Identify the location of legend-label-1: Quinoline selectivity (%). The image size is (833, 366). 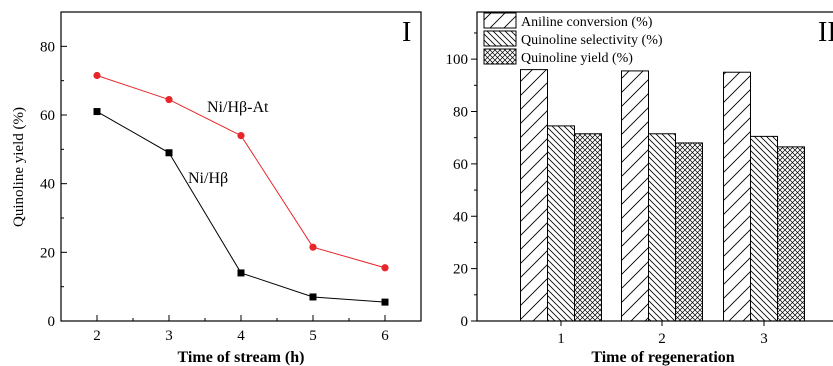
(592, 40).